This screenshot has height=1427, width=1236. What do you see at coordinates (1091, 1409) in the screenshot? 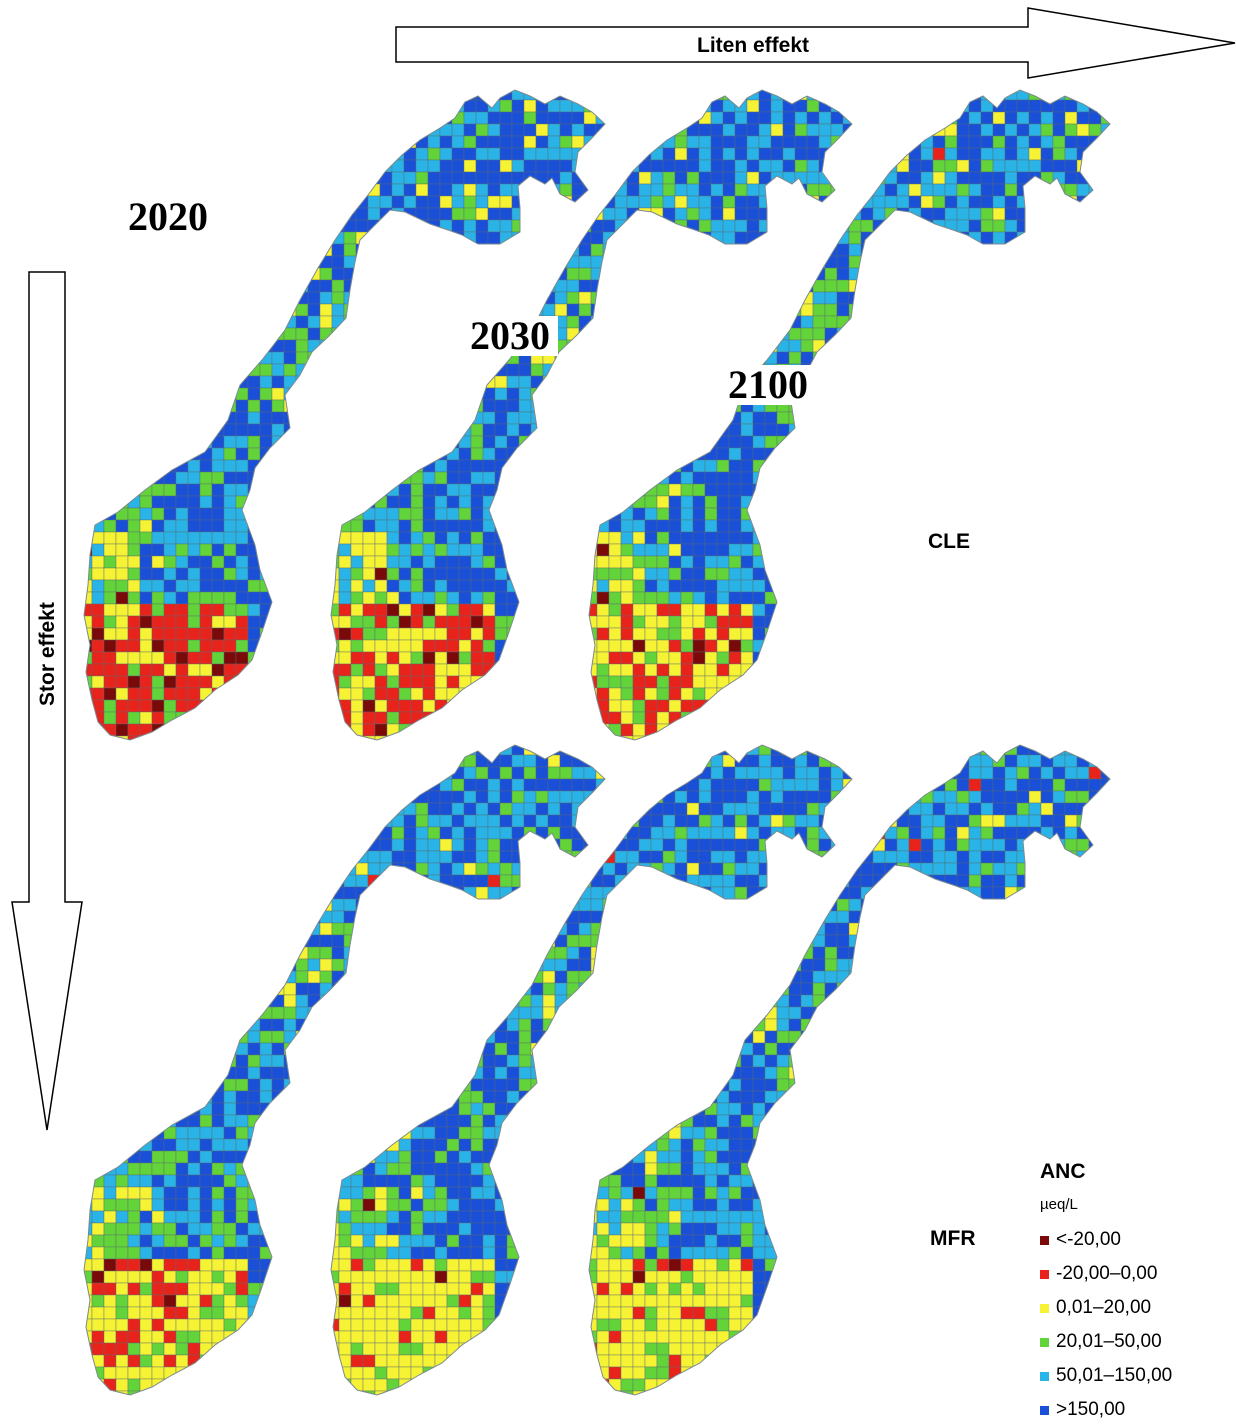
I see `legend-label: >150,00` at bounding box center [1091, 1409].